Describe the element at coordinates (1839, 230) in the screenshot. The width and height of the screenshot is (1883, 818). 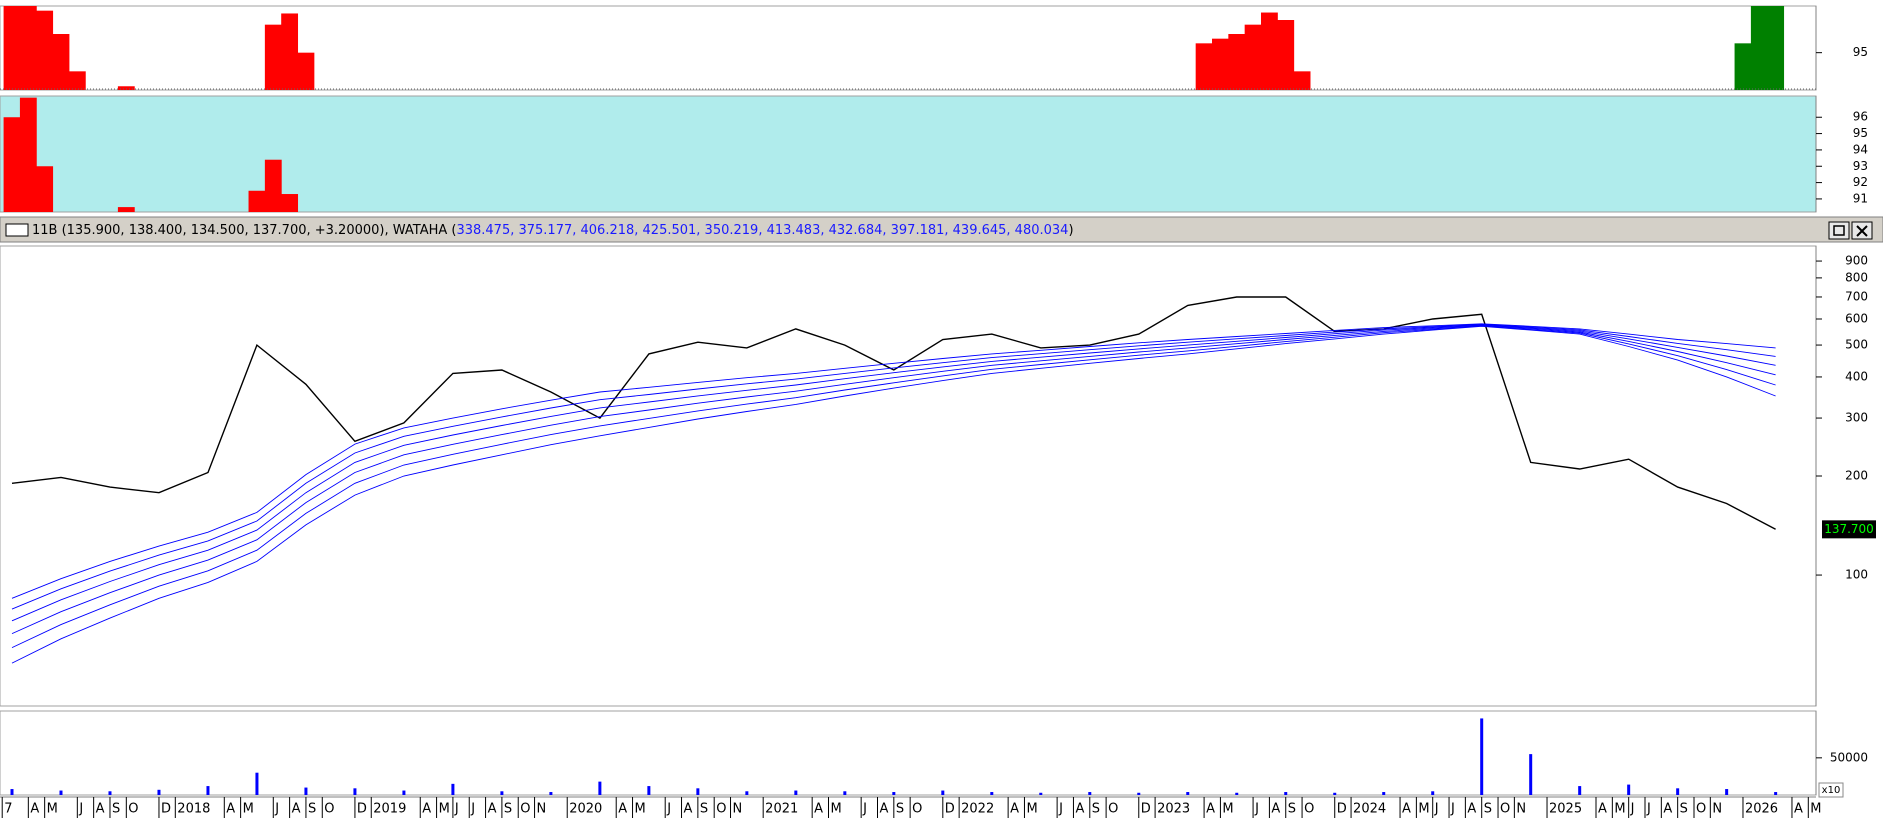
I see `maximize-button` at that location.